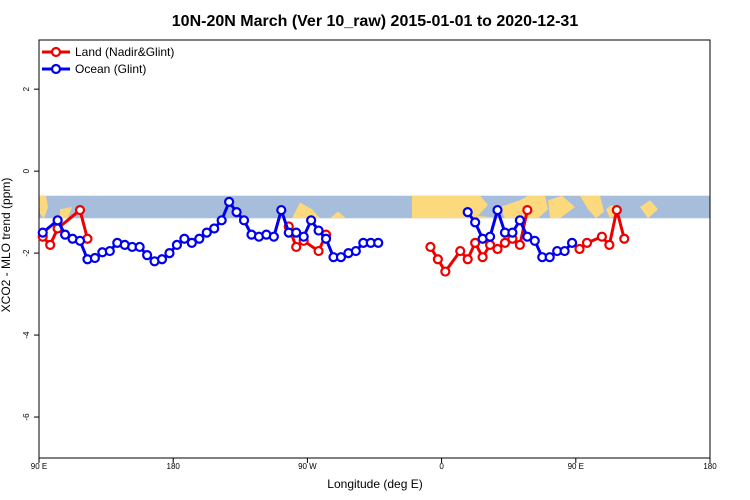 The image size is (750, 500). Describe the element at coordinates (6, 245) in the screenshot. I see `y-axis-label: XCO2 - MLO trend (ppm)` at that location.